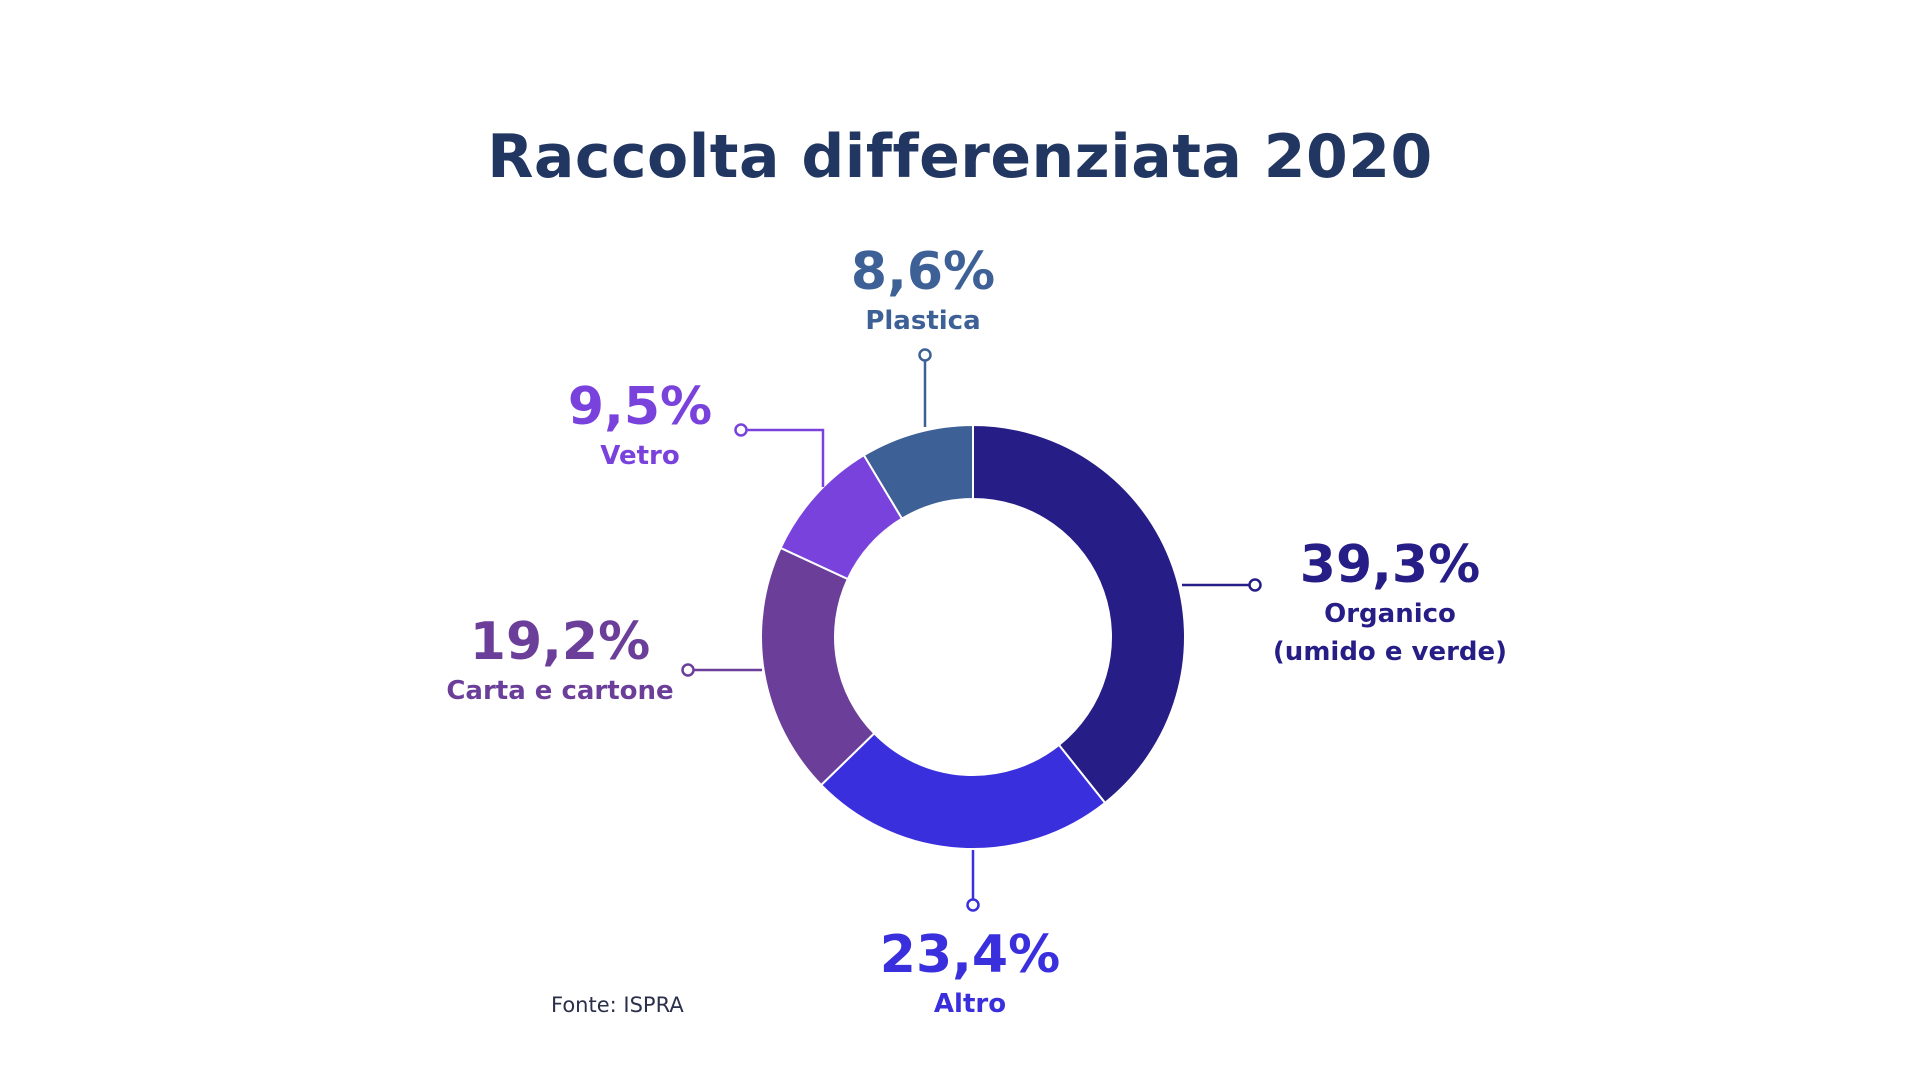  What do you see at coordinates (970, 1004) in the screenshot?
I see `category-label-altro: Altro` at bounding box center [970, 1004].